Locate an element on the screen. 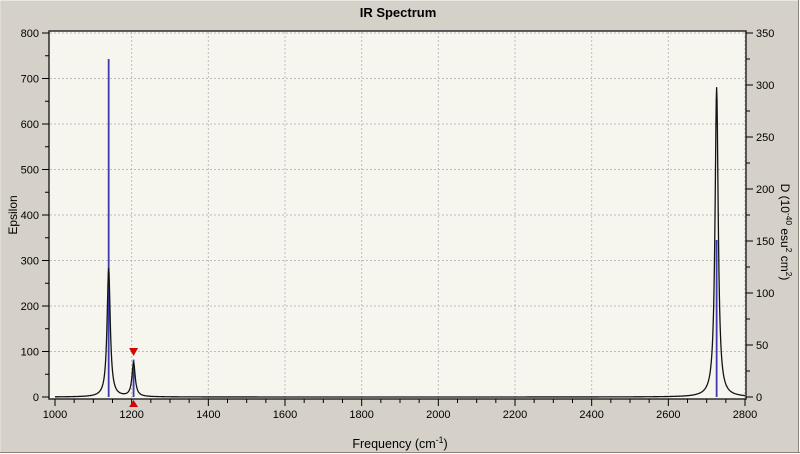 The height and width of the screenshot is (454, 800). right-tick-label: 200 is located at coordinates (765, 190).